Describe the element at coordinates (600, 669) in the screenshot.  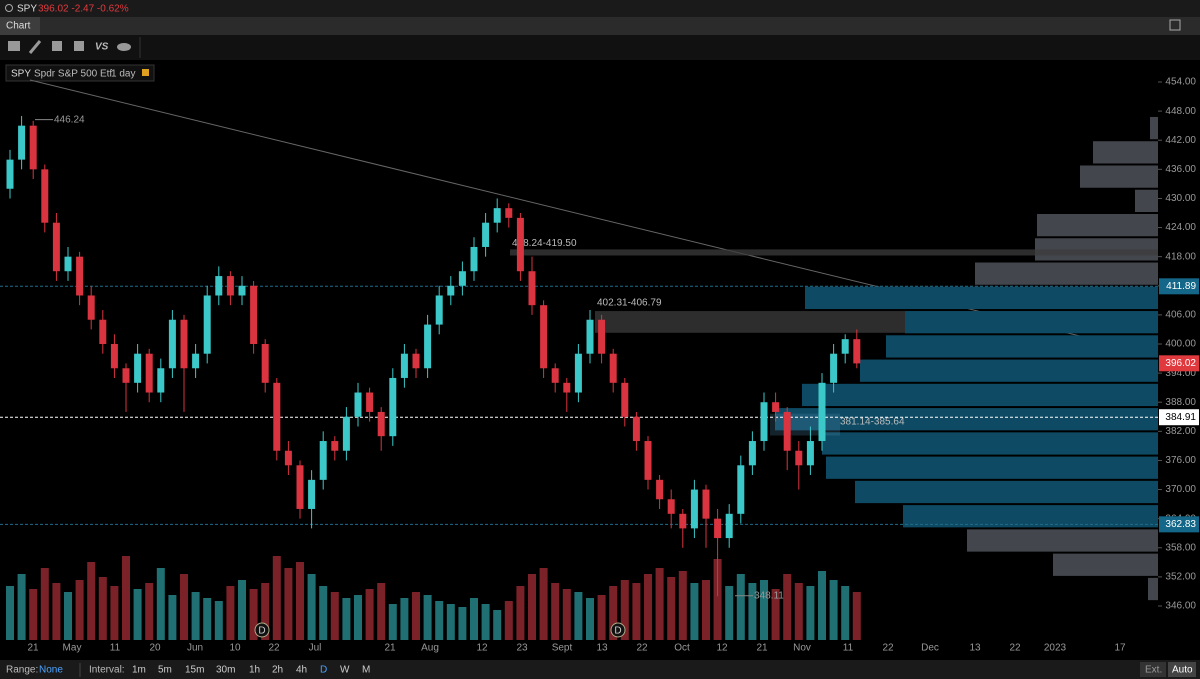
I see `footer` at that location.